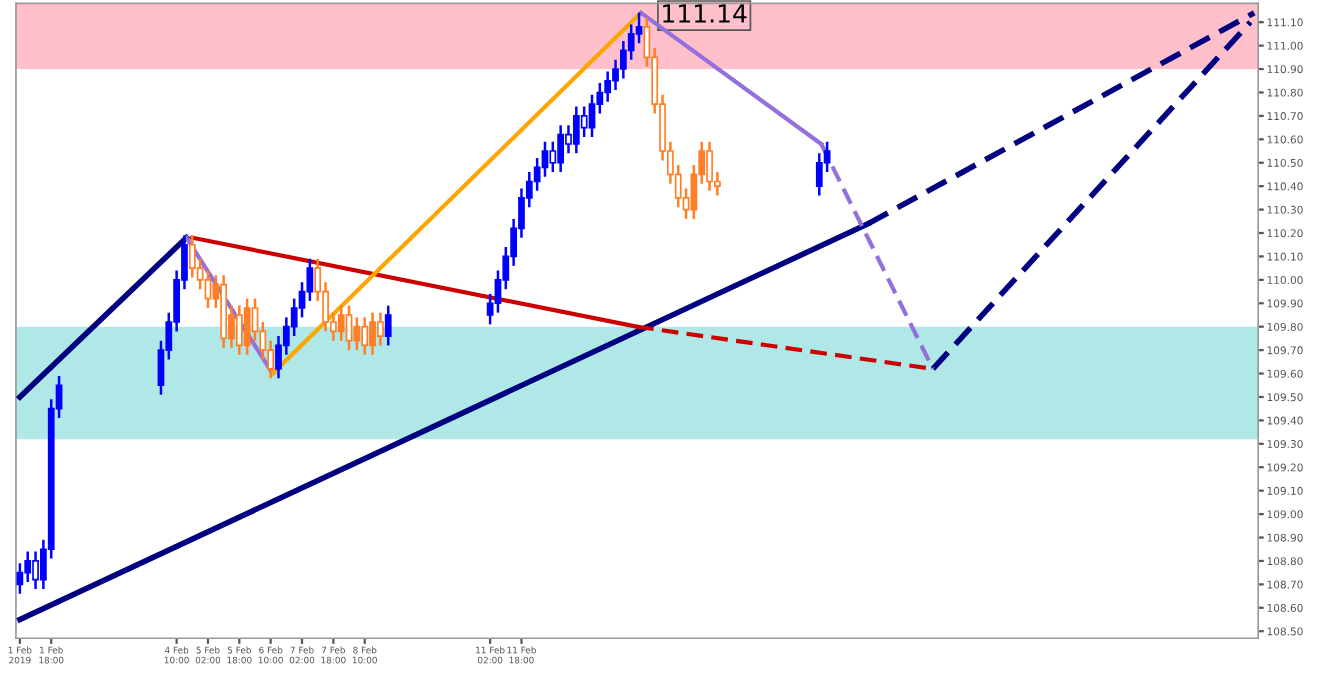 The height and width of the screenshot is (690, 1330). What do you see at coordinates (705, 13) in the screenshot?
I see `annotation: 111.14` at bounding box center [705, 13].